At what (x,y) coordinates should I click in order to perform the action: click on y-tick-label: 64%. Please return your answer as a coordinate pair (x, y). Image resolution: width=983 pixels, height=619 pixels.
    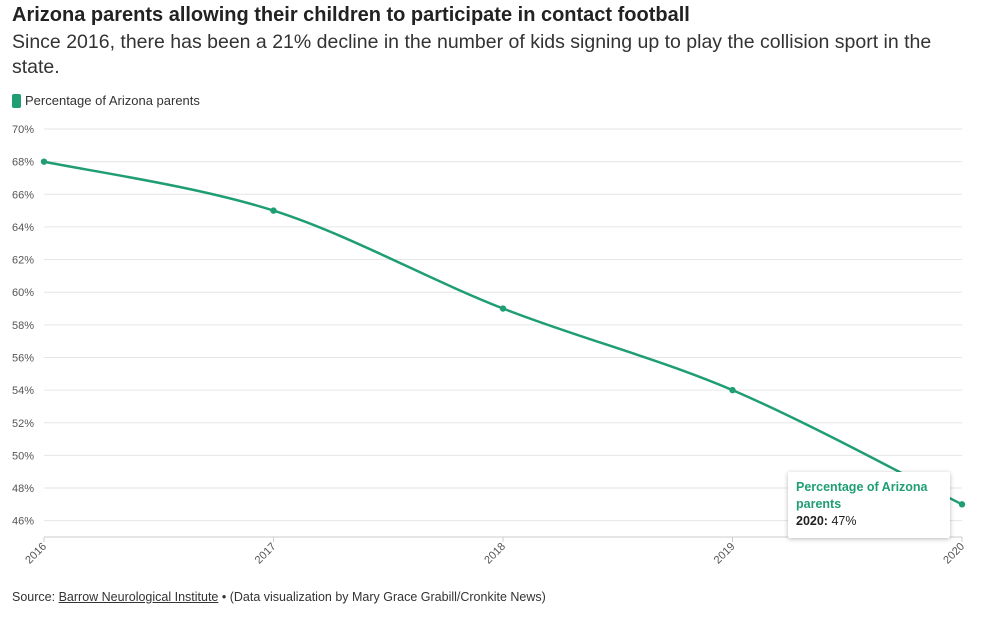
    Looking at the image, I should click on (23, 228).